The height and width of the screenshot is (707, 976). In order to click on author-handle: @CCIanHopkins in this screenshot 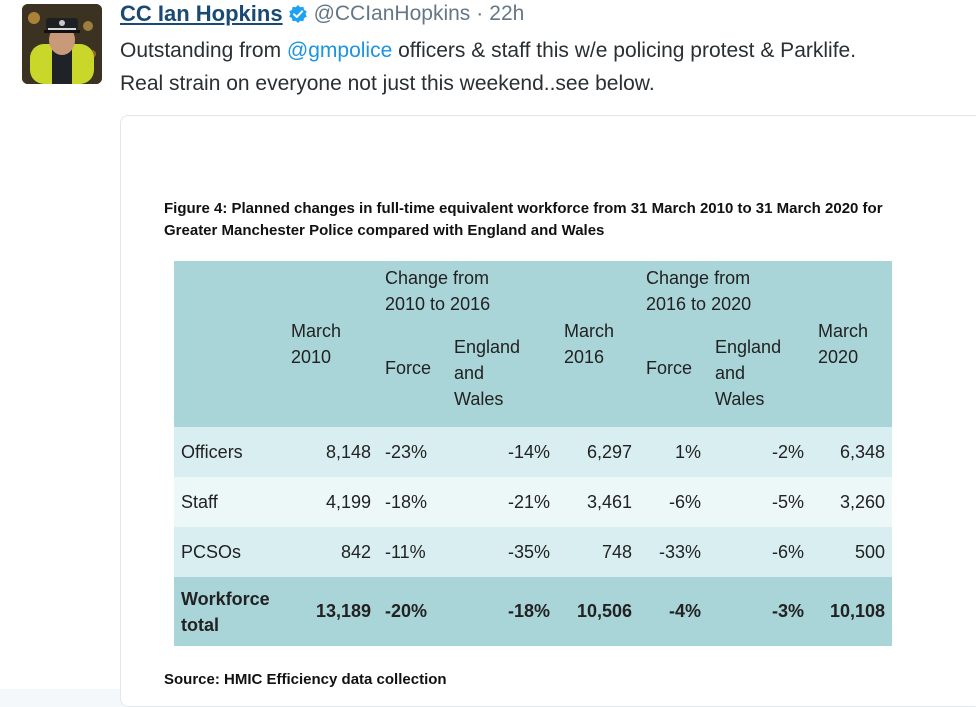, I will do `click(392, 13)`.